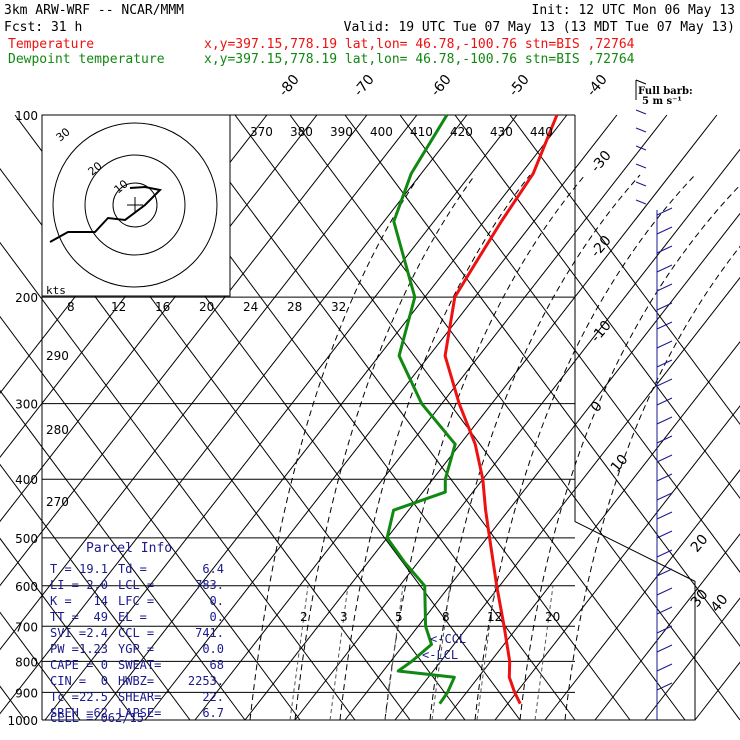 This screenshot has width=740, height=740. Describe the element at coordinates (57, 430) in the screenshot. I see `theta-label: 280` at that location.